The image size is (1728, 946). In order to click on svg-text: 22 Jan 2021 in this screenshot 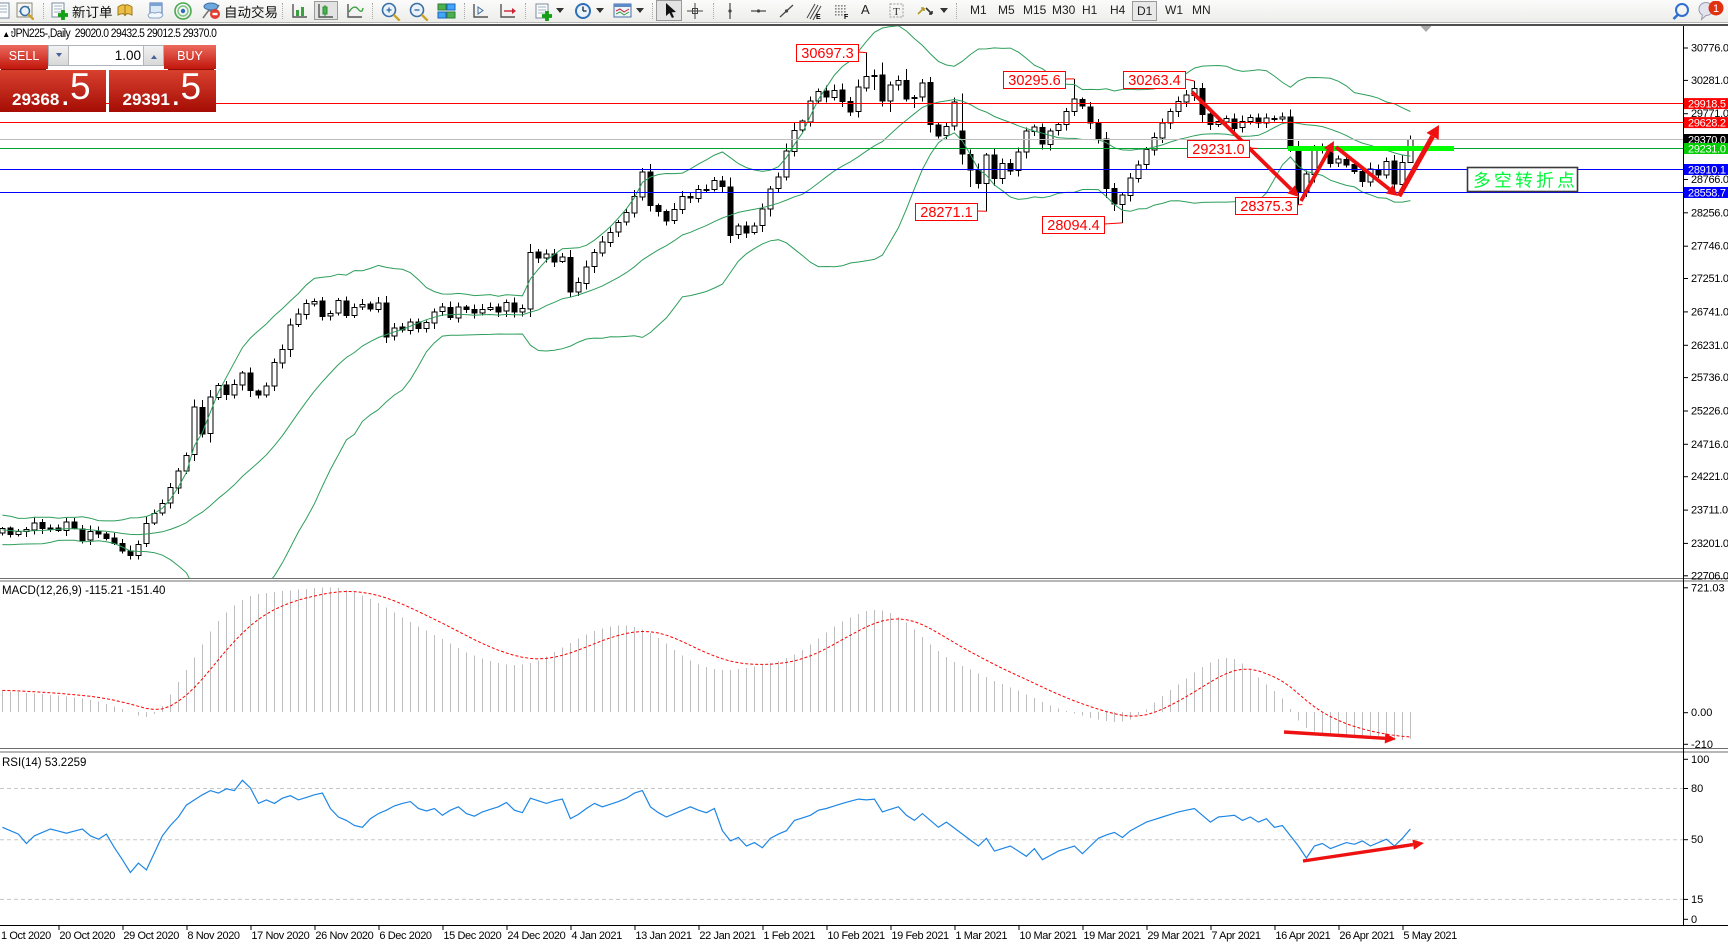, I will do `click(727, 936)`.